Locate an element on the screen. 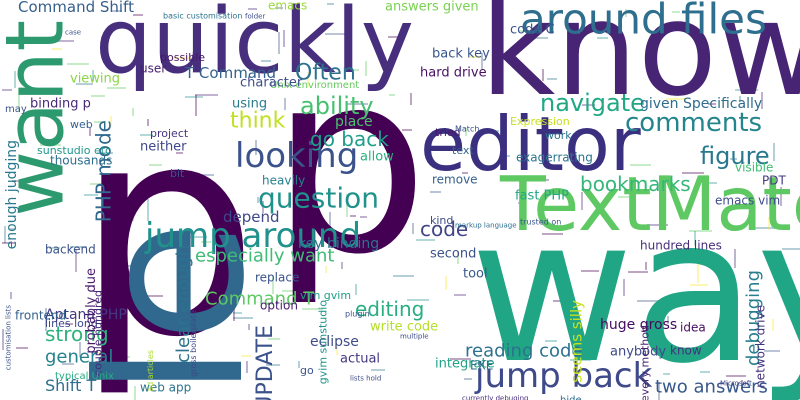 The image size is (800, 400). cloud-word: eclipse is located at coordinates (334, 342).